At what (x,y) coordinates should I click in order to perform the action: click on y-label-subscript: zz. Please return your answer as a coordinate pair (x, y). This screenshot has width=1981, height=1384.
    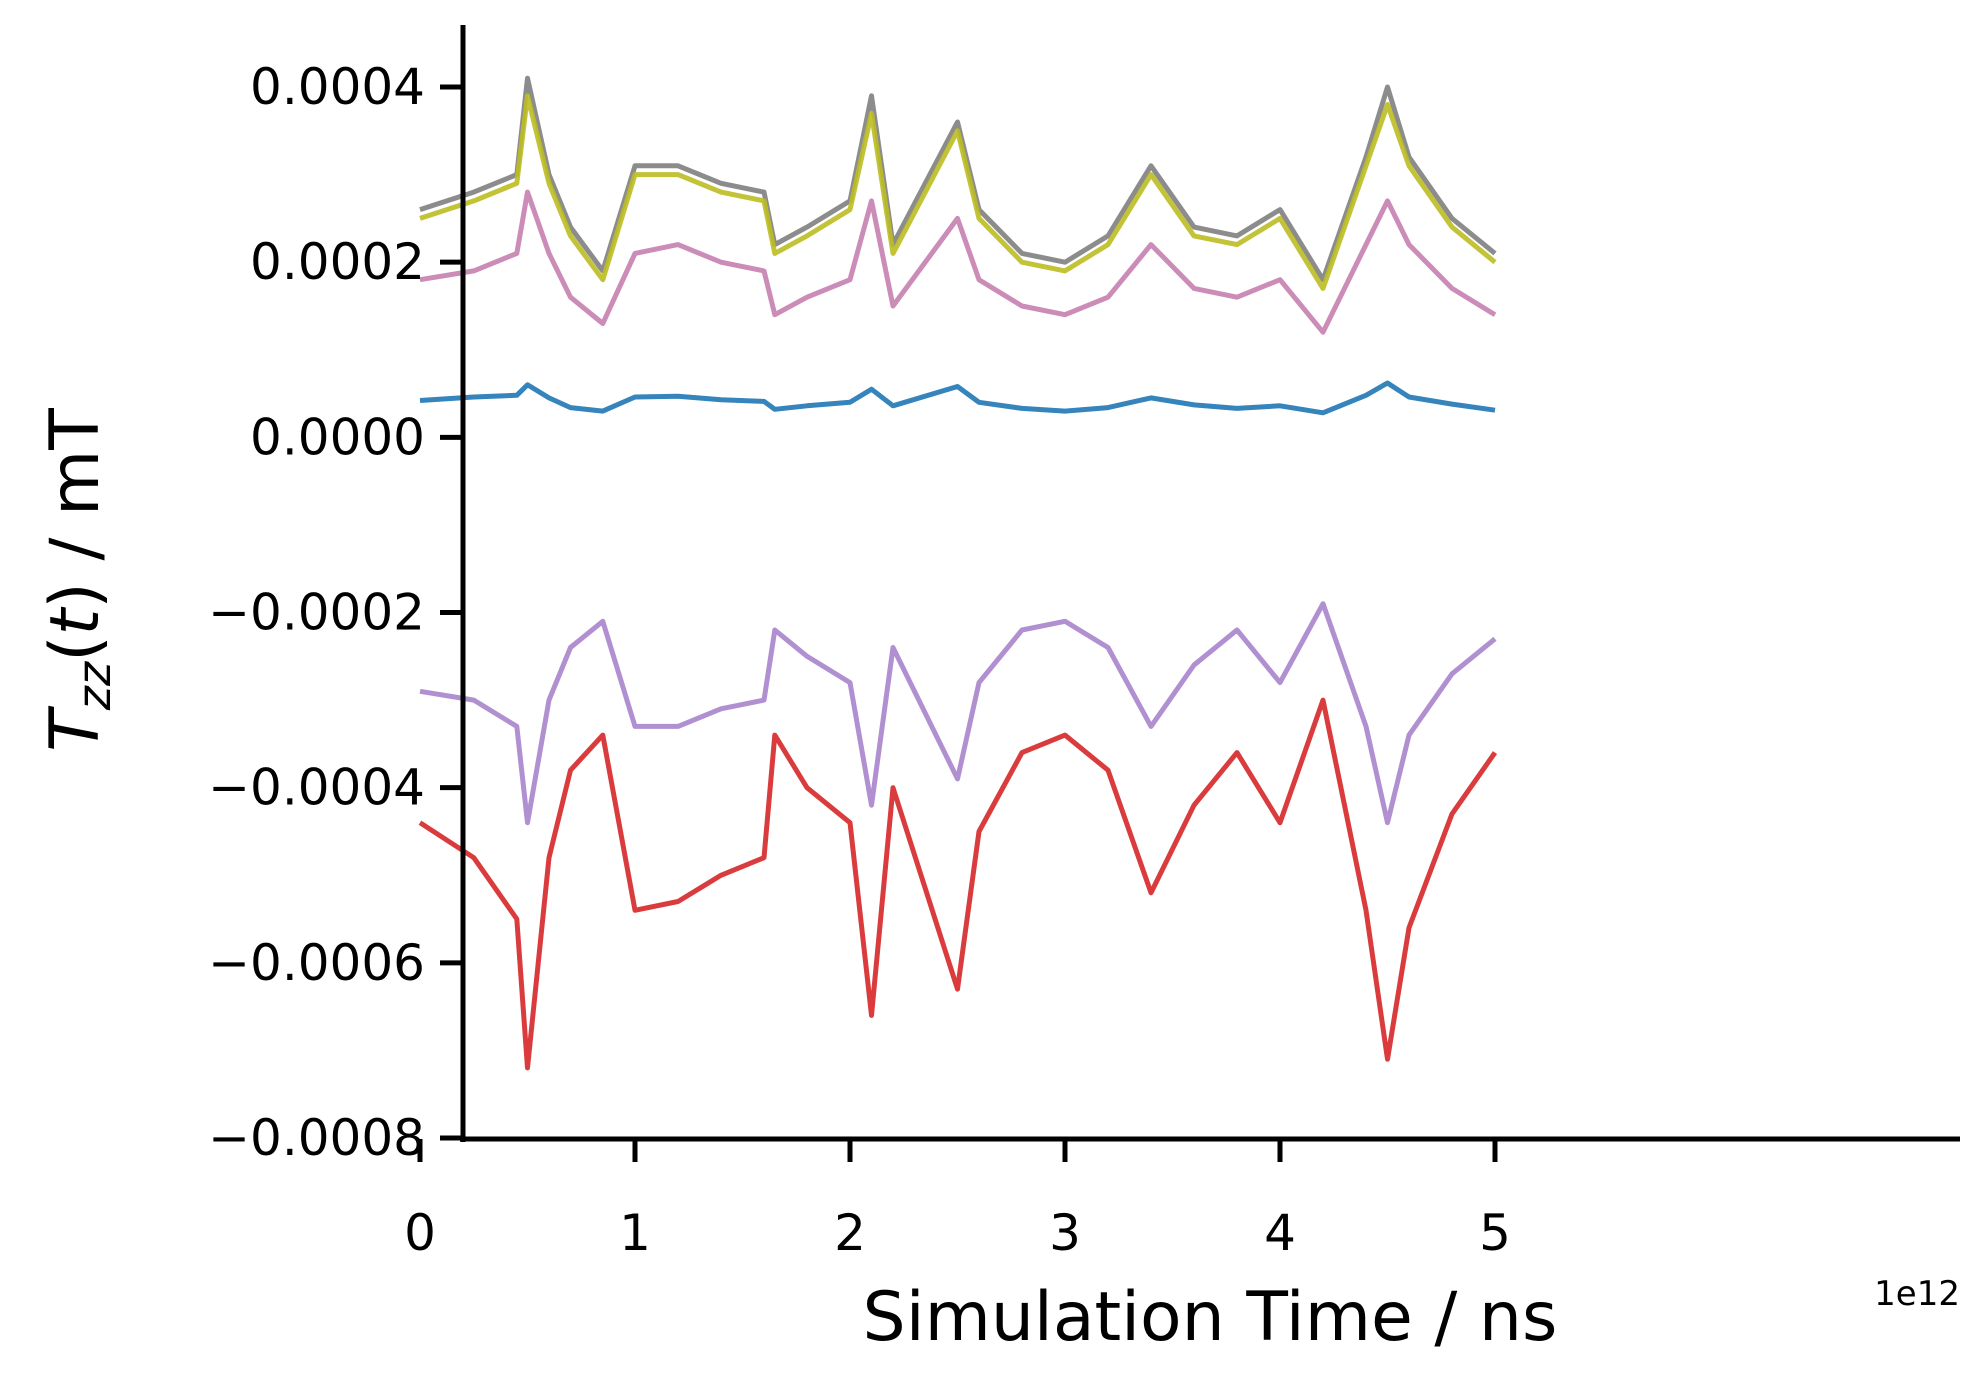
    Looking at the image, I should click on (94, 686).